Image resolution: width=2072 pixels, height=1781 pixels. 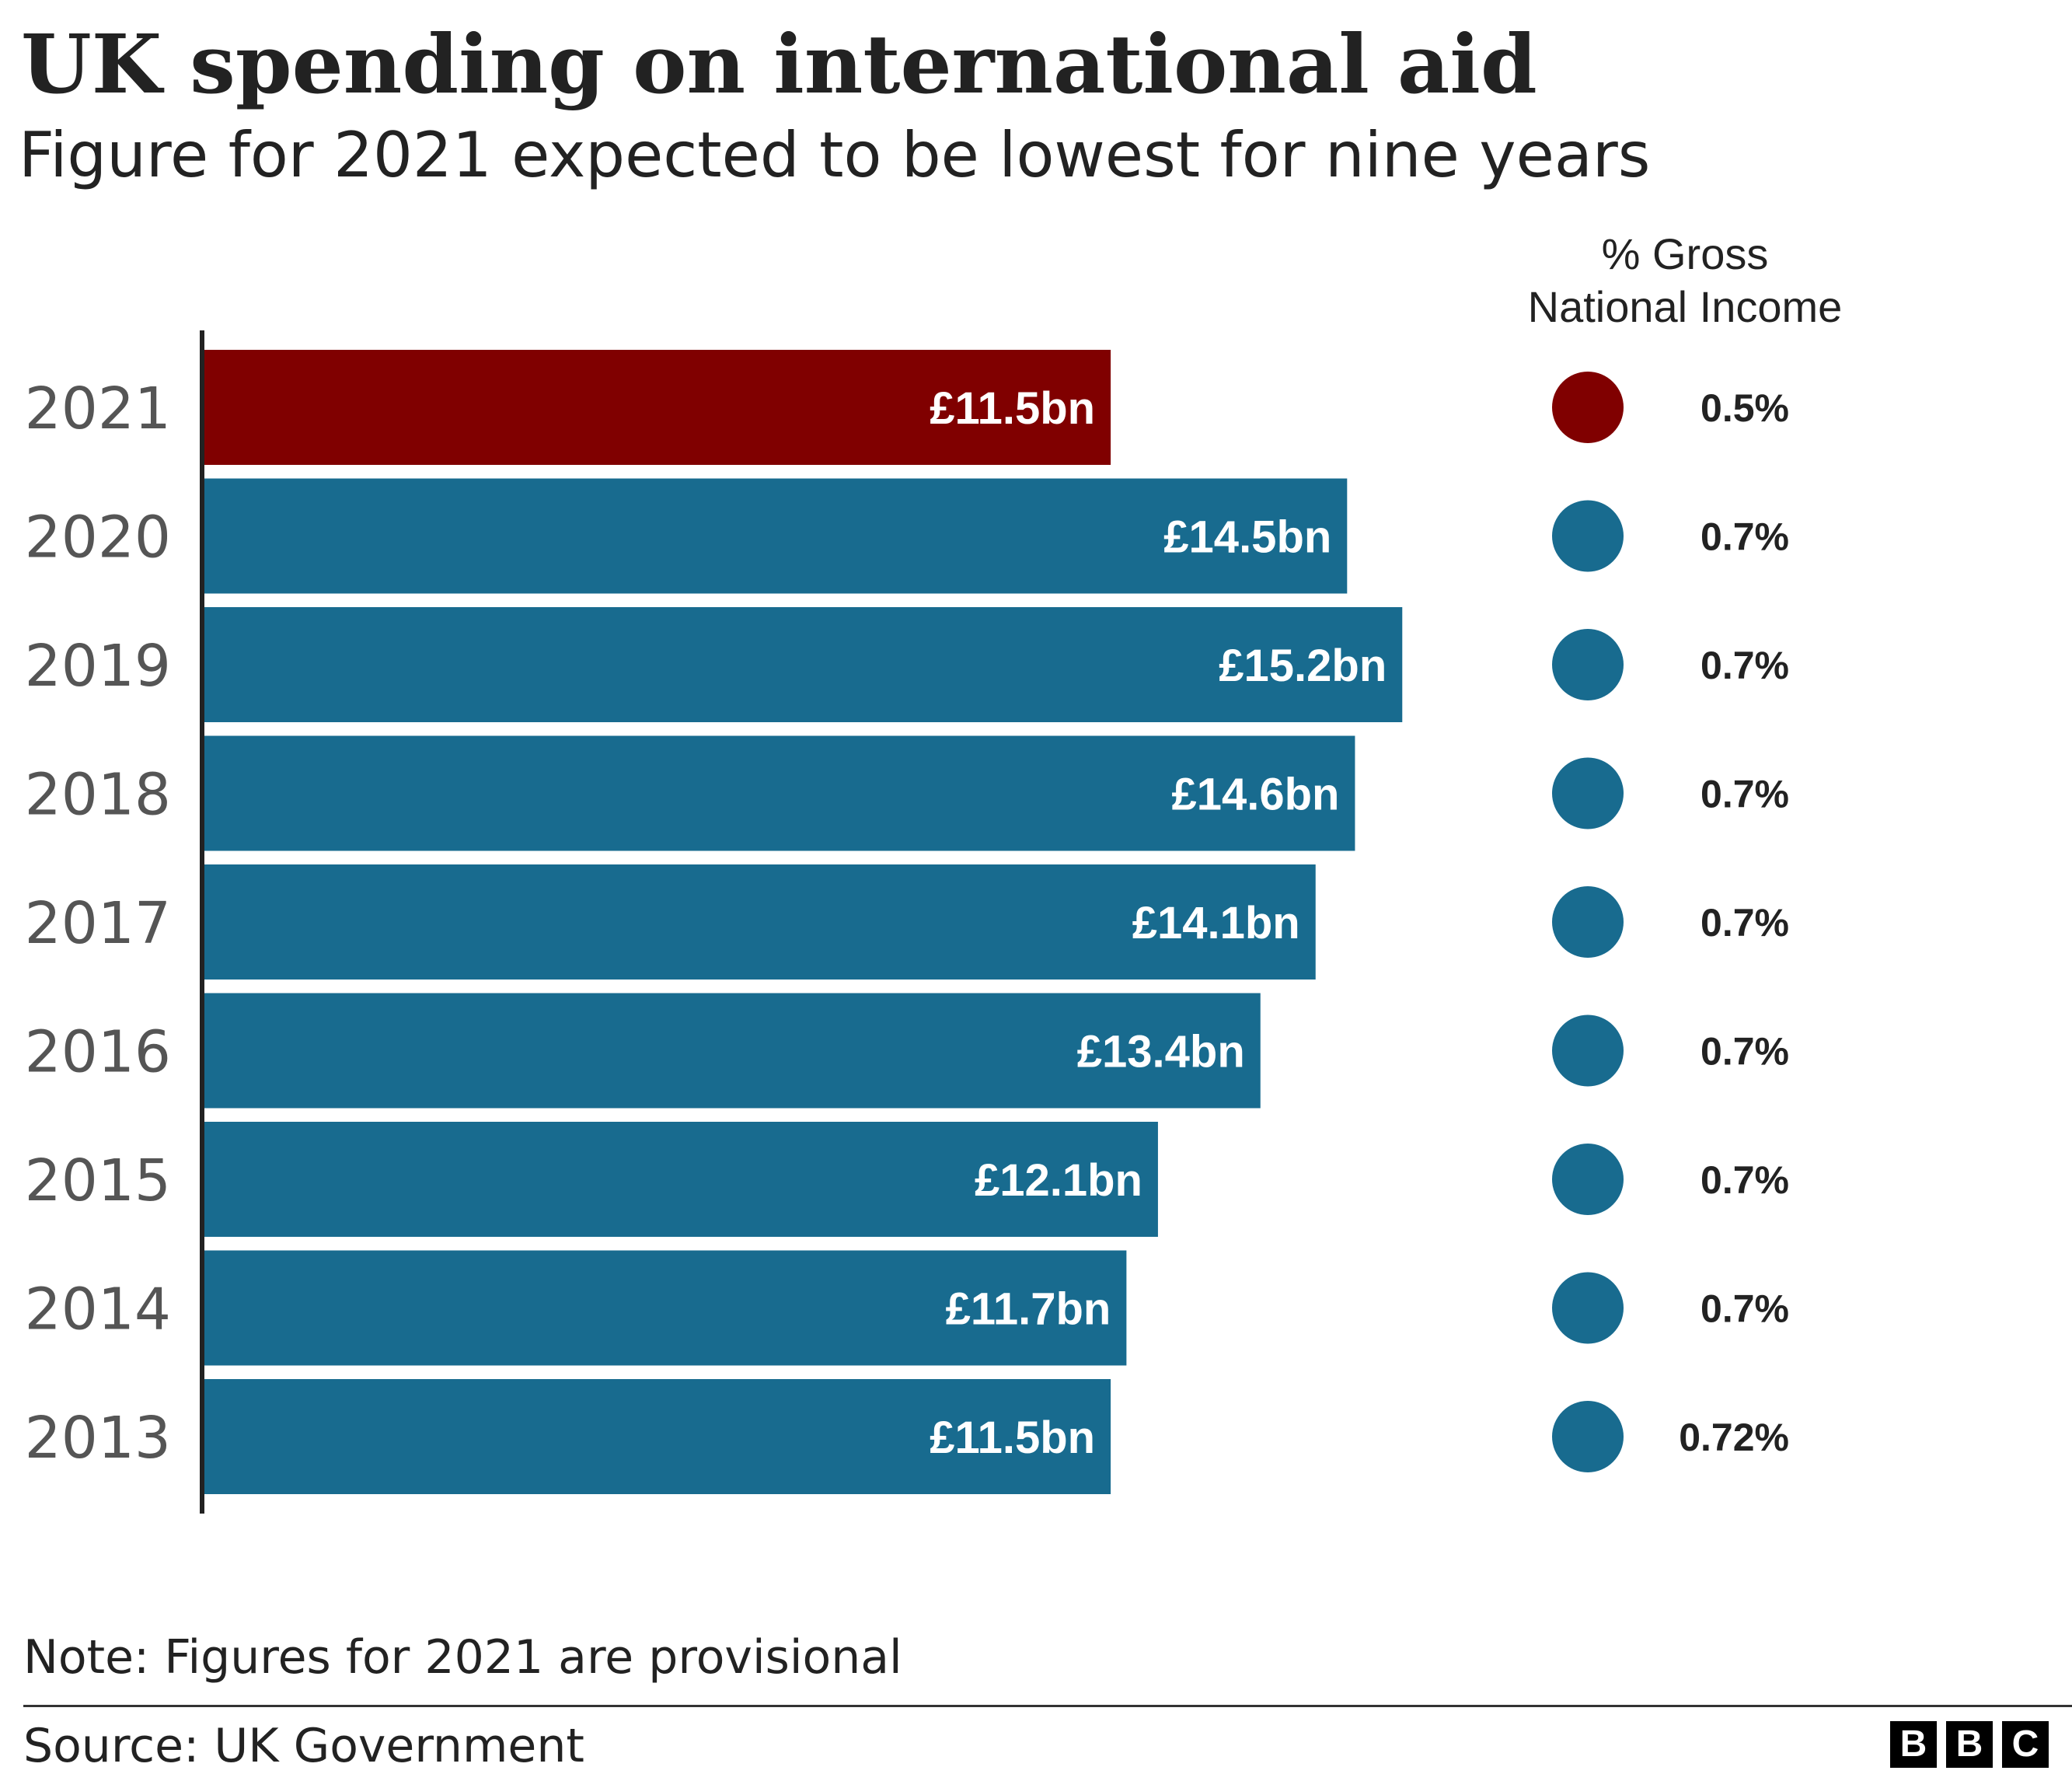 What do you see at coordinates (1745, 923) in the screenshot?
I see `gni-label-2017: 0.7%` at bounding box center [1745, 923].